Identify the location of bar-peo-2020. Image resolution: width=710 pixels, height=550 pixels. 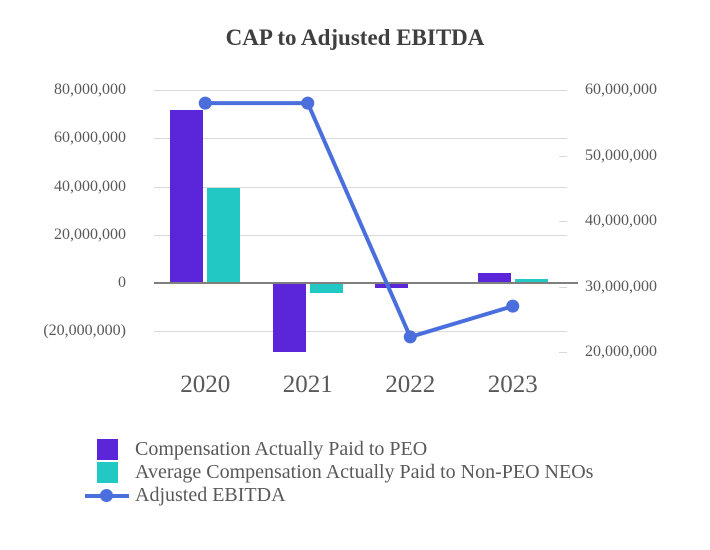
(187, 196).